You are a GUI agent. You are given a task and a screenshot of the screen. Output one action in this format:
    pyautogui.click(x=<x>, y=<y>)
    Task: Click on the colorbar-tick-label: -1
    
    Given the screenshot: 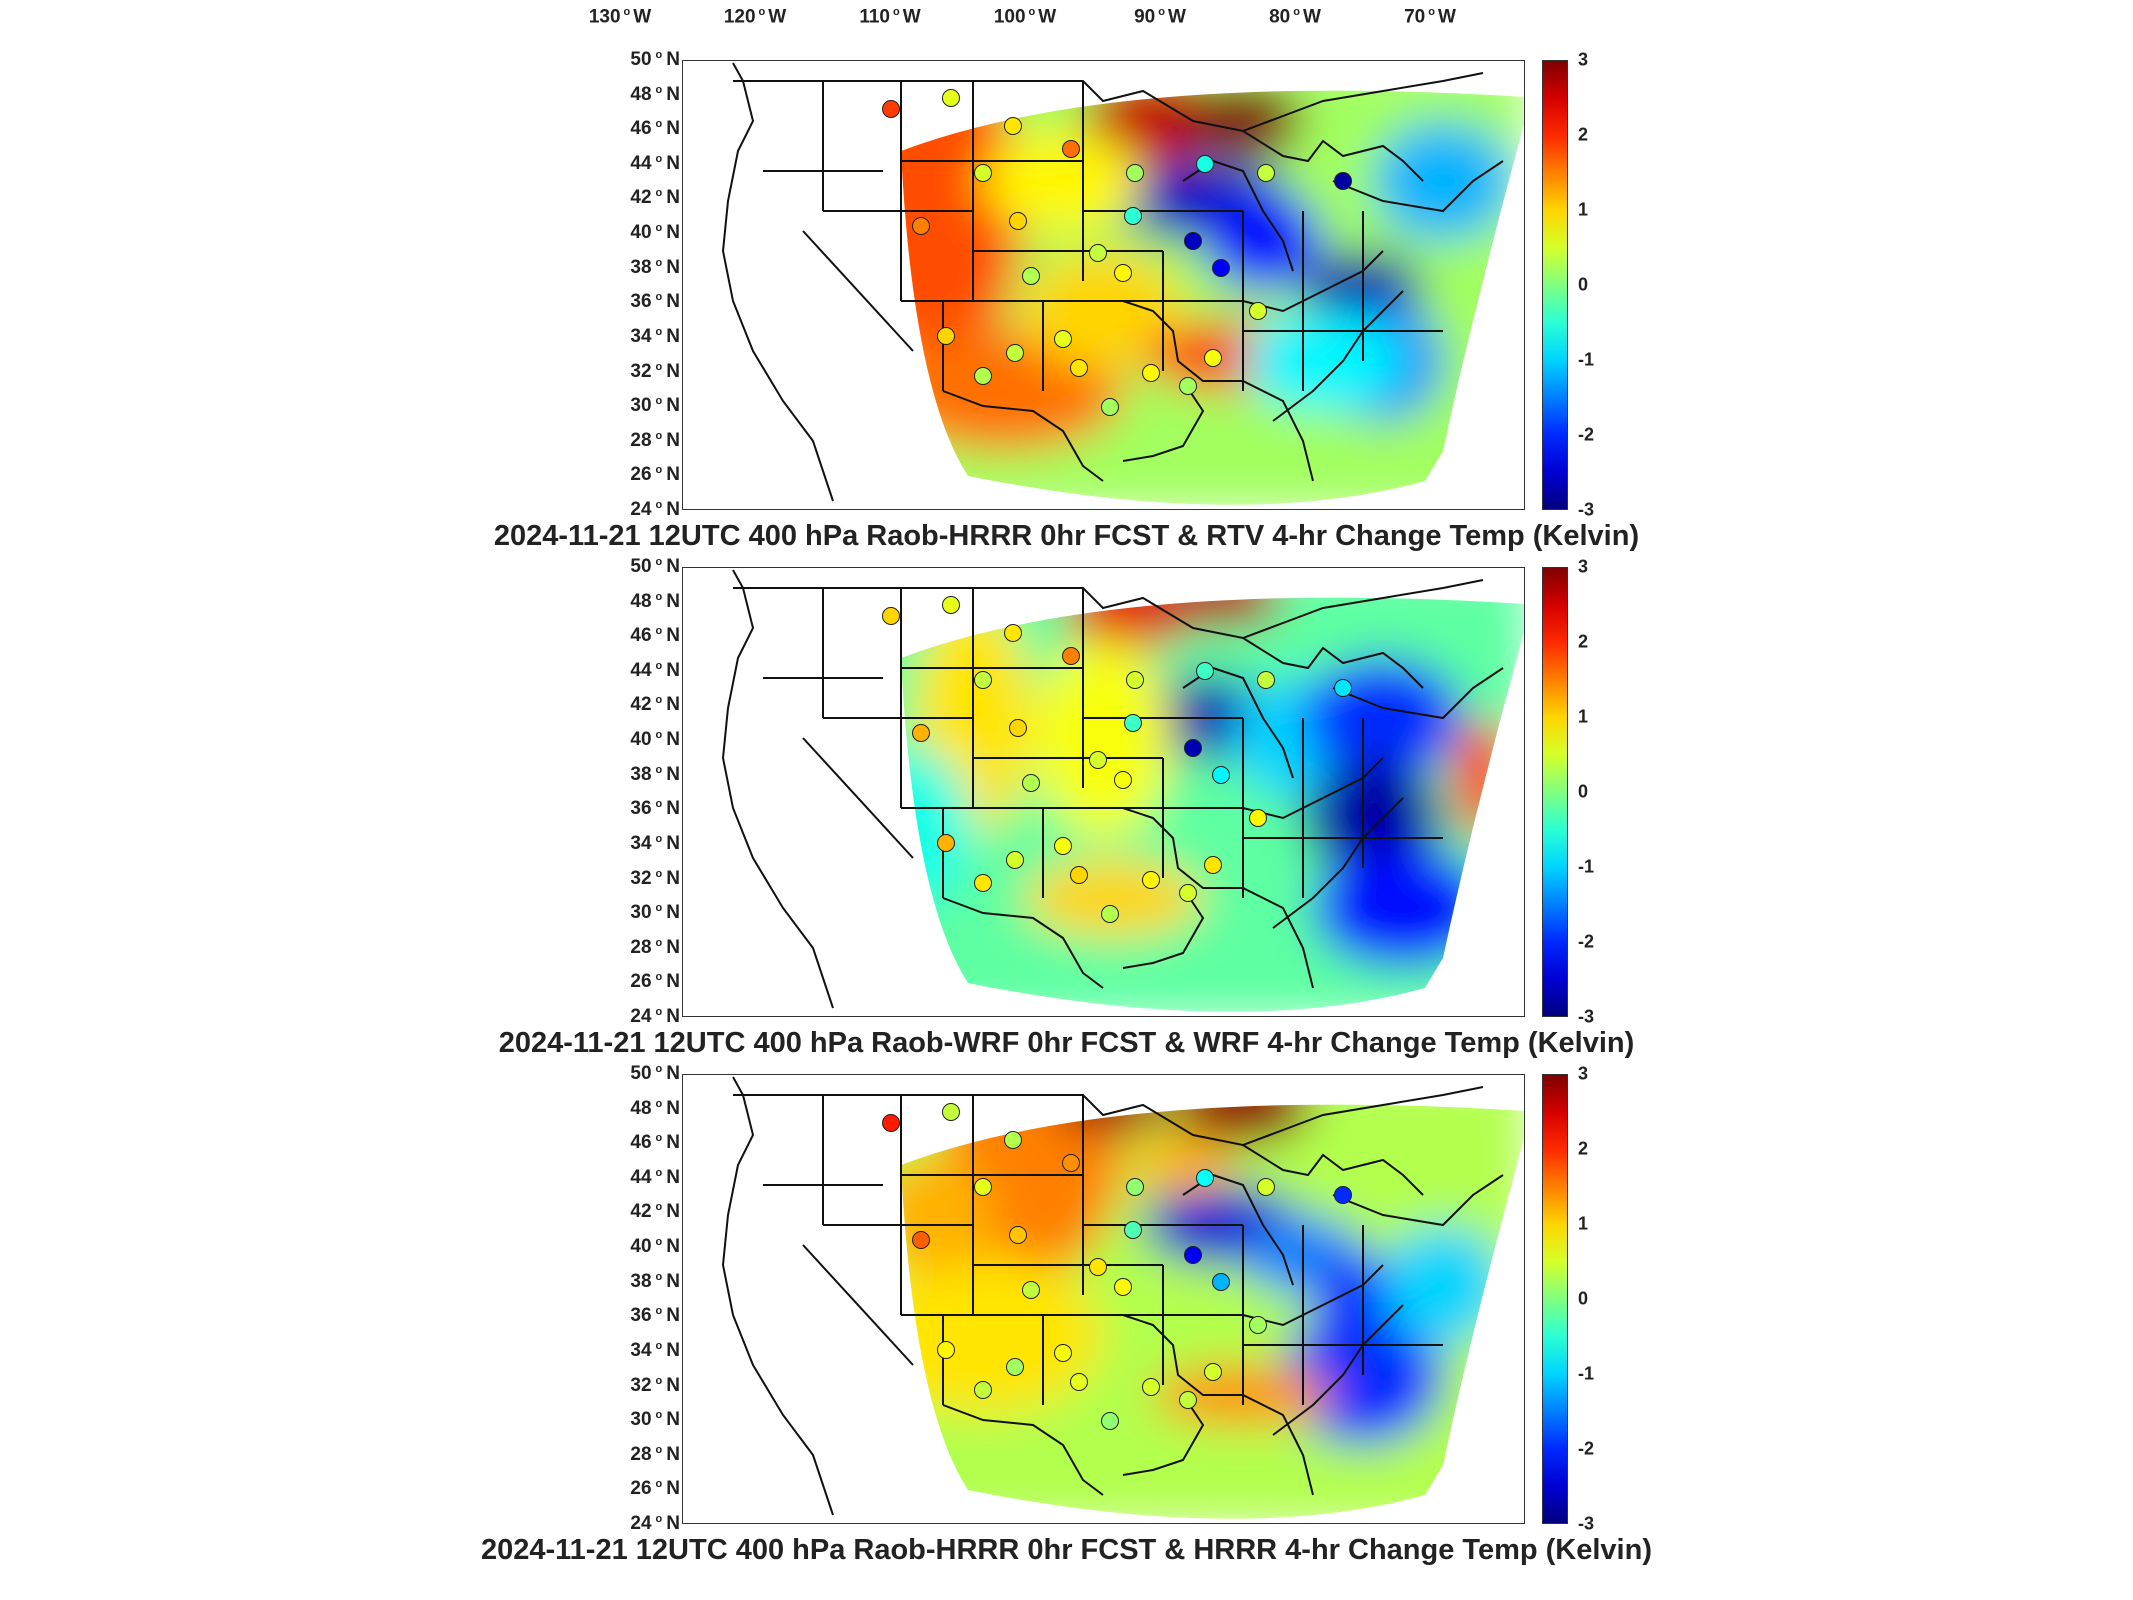 What is the action you would take?
    pyautogui.click(x=1586, y=866)
    